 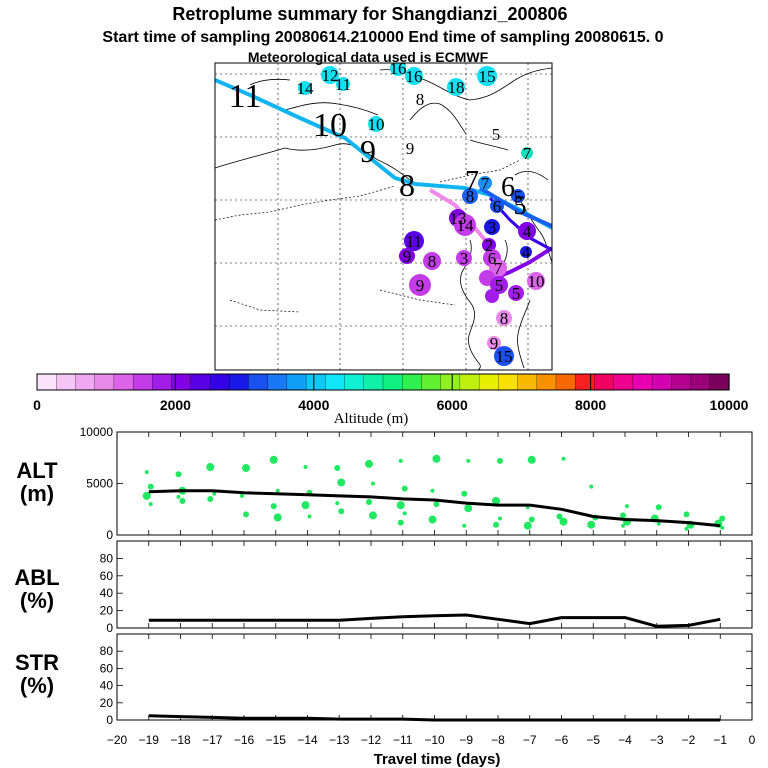 I want to click on cluster-label: 3, so click(x=492, y=227).